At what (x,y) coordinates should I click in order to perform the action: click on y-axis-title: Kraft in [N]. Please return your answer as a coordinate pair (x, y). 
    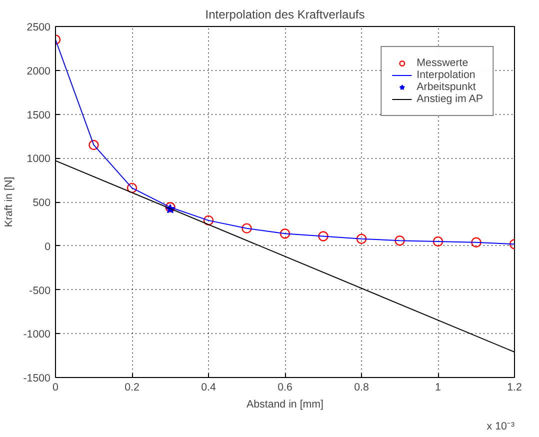
    Looking at the image, I should click on (9, 202).